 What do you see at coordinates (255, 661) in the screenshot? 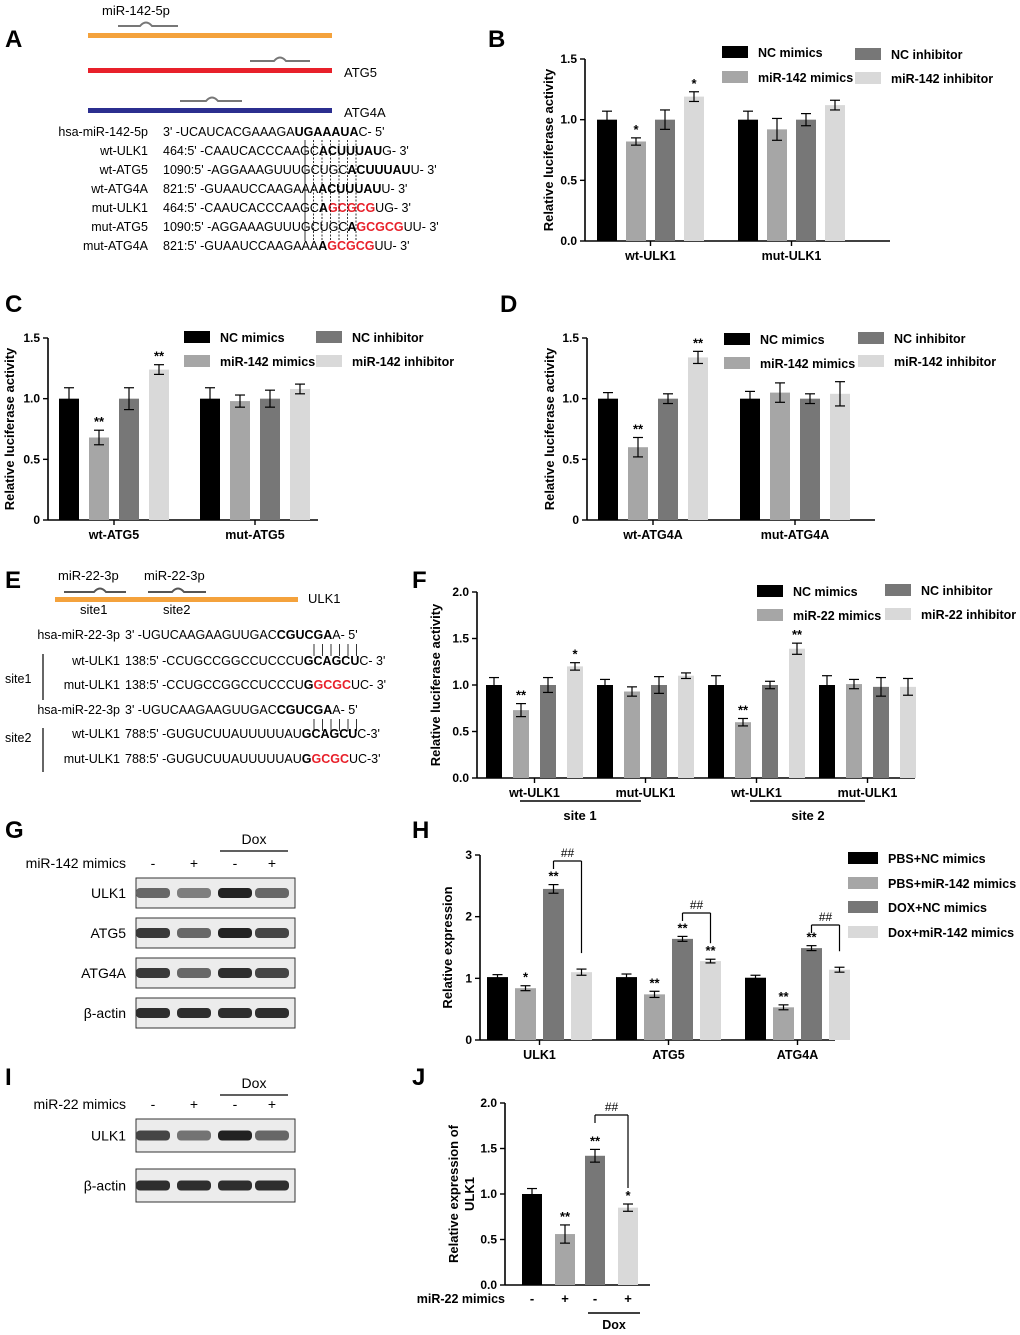
I see `seq-text-e1-0: 138:5' -CCUGCCGGCCUCCCUGCAGCUC- 3'` at bounding box center [255, 661].